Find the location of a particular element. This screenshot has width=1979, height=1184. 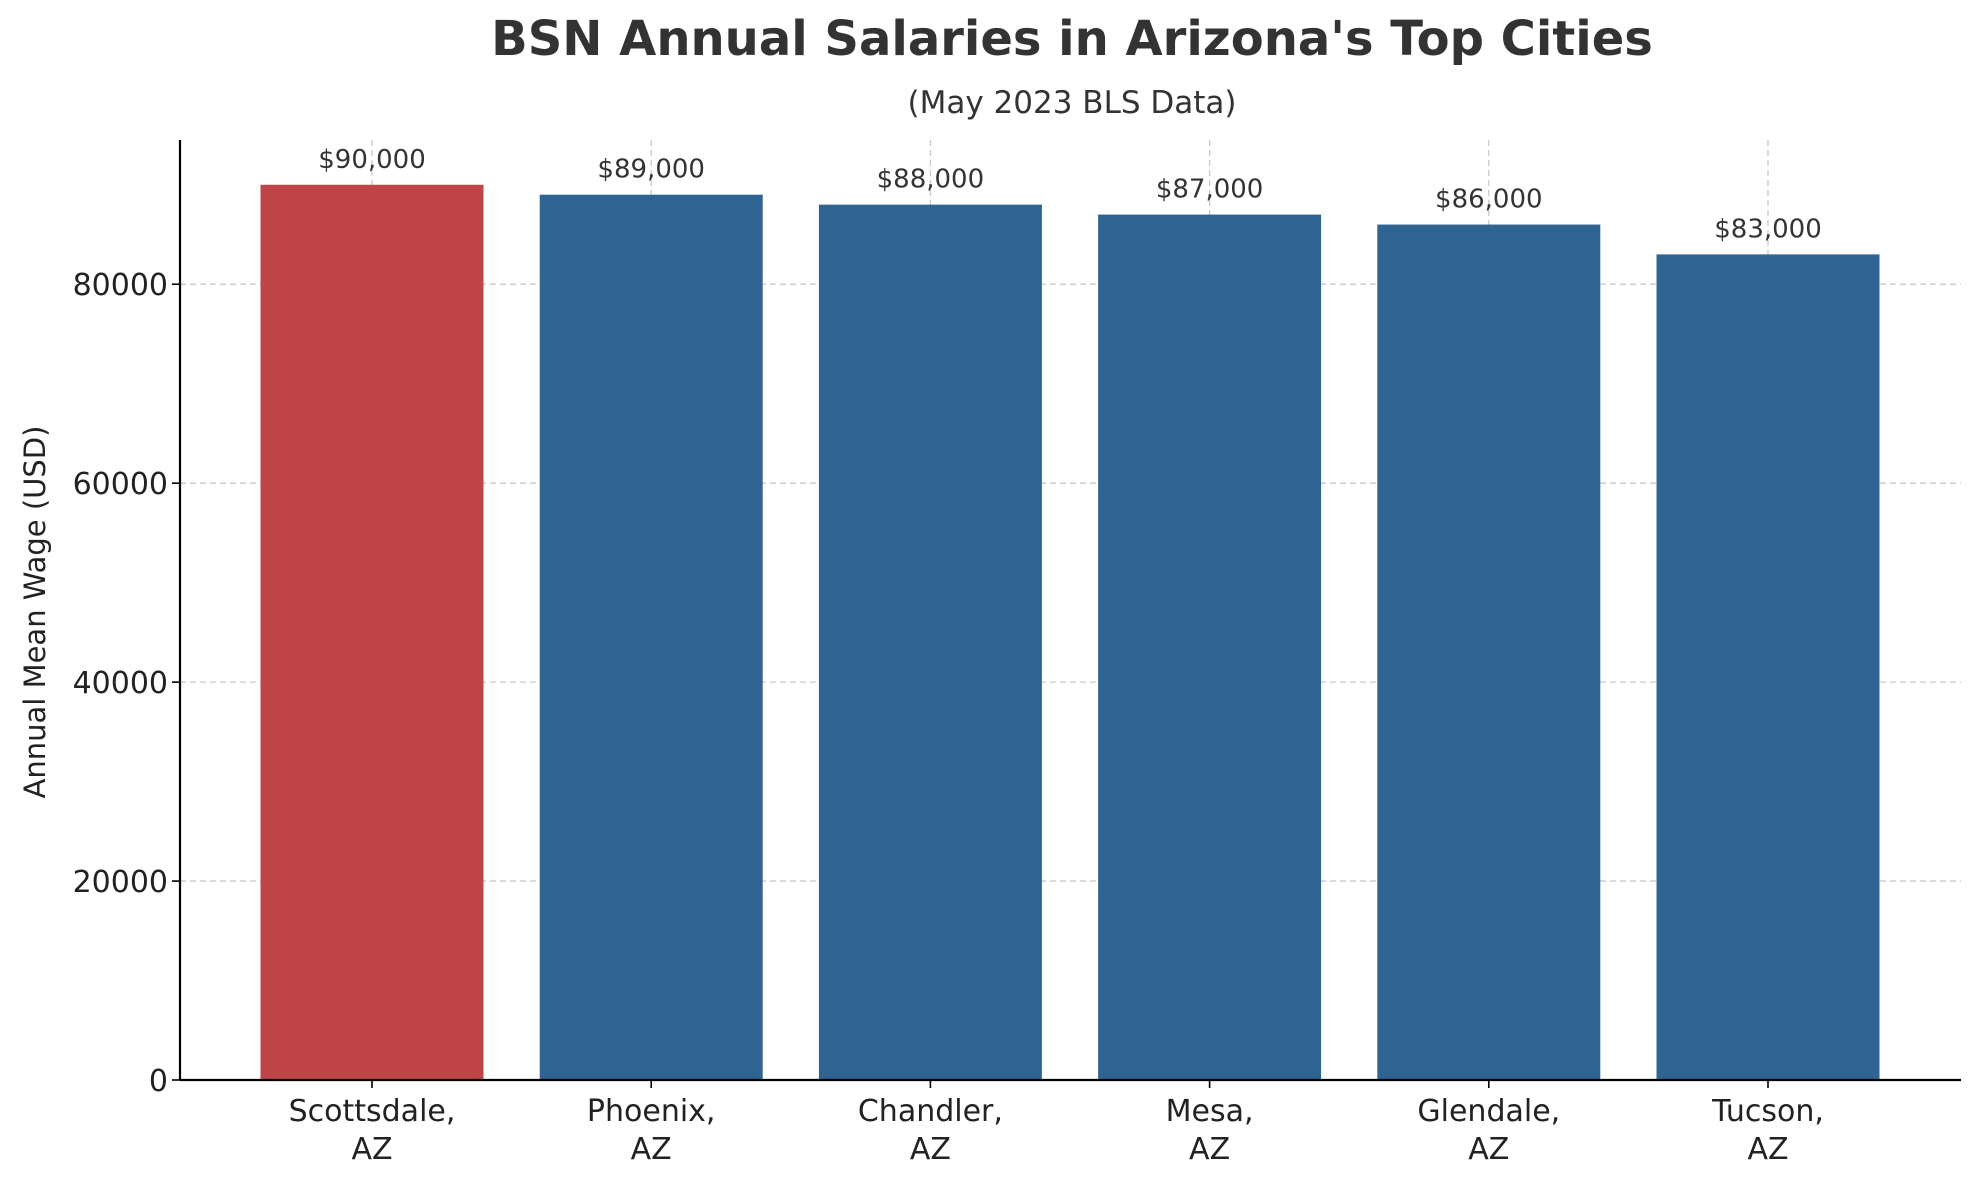

y-tick-label: 40000 is located at coordinates (120, 683).